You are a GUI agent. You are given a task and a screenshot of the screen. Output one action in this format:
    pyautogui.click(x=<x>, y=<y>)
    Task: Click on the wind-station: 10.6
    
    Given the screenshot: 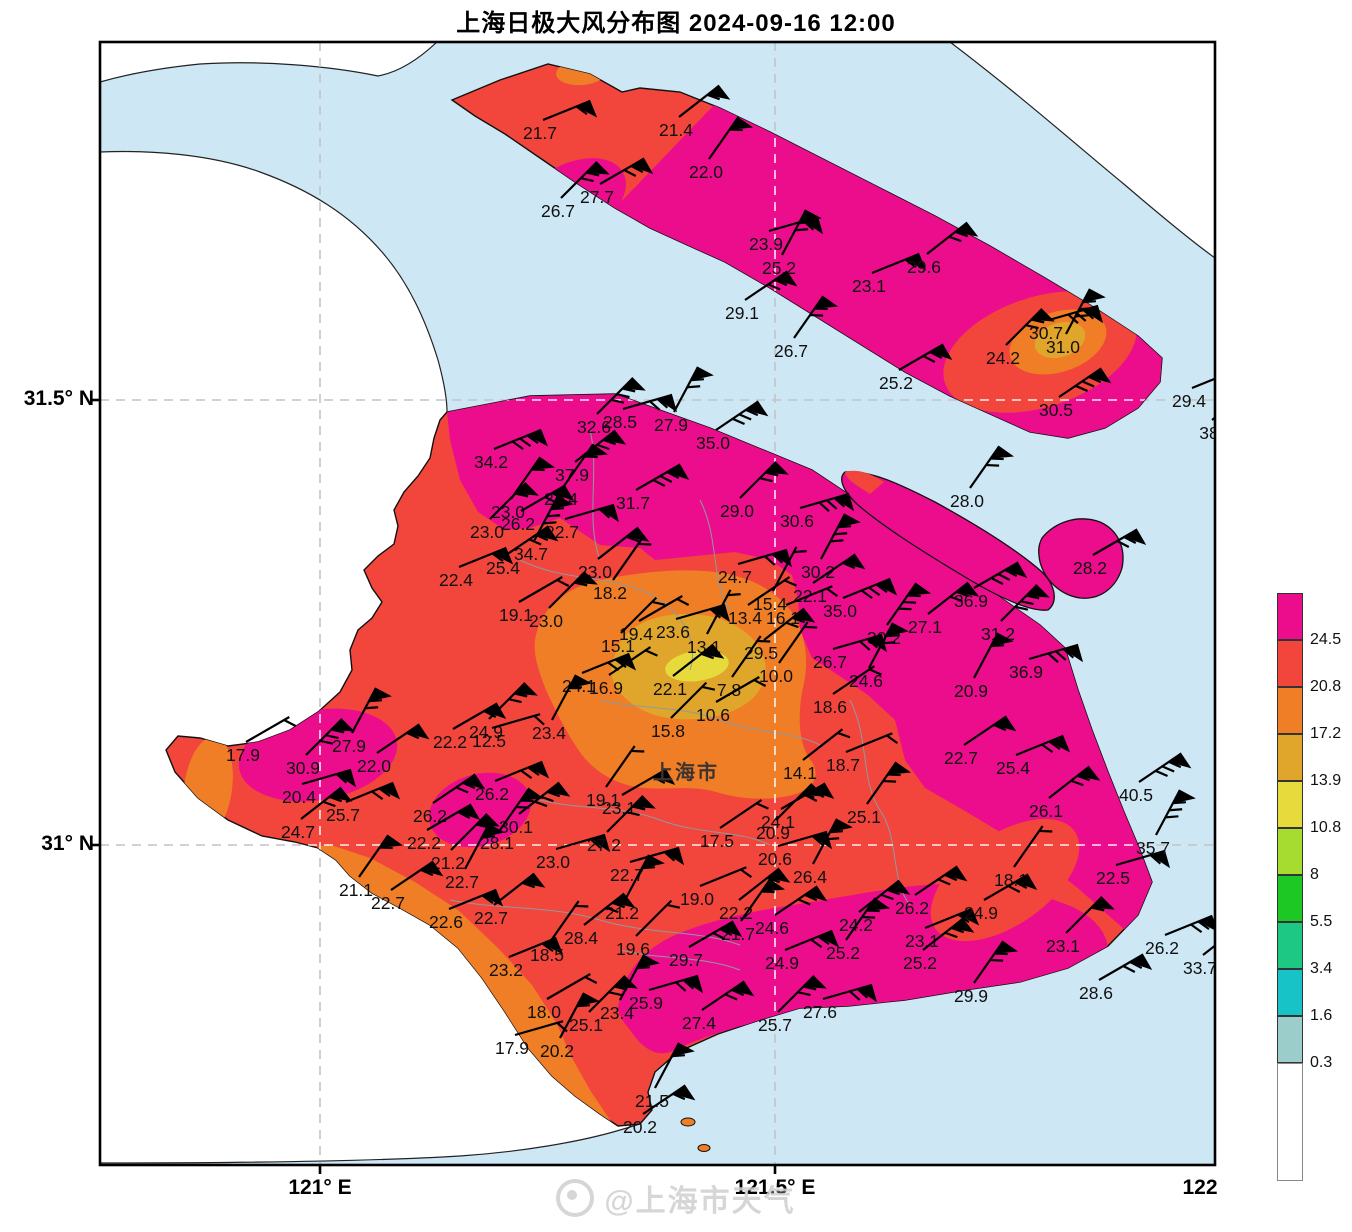 What is the action you would take?
    pyautogui.click(x=731, y=700)
    